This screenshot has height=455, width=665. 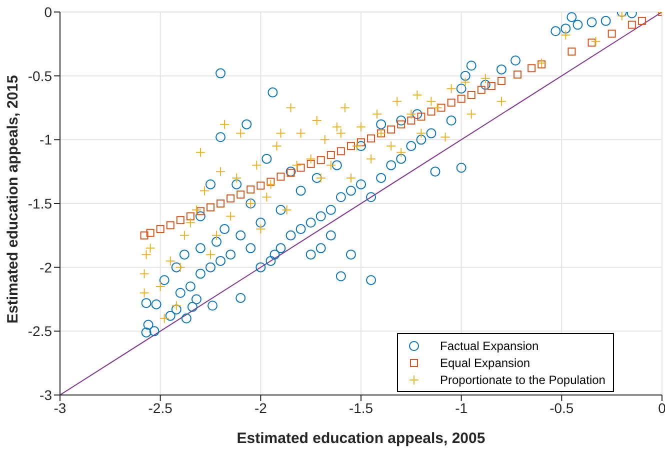 I want to click on x-tick-label: -2.5, so click(x=160, y=408).